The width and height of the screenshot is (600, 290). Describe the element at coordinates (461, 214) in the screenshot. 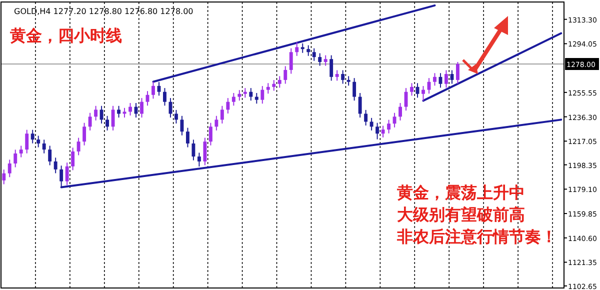

I see `annotation: 大级别有望破前高` at that location.